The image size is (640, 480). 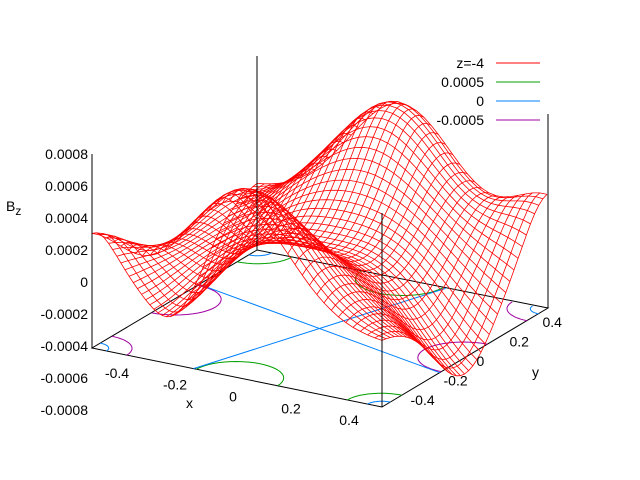 I want to click on z-tick-label: -0.0002, so click(x=65, y=314).